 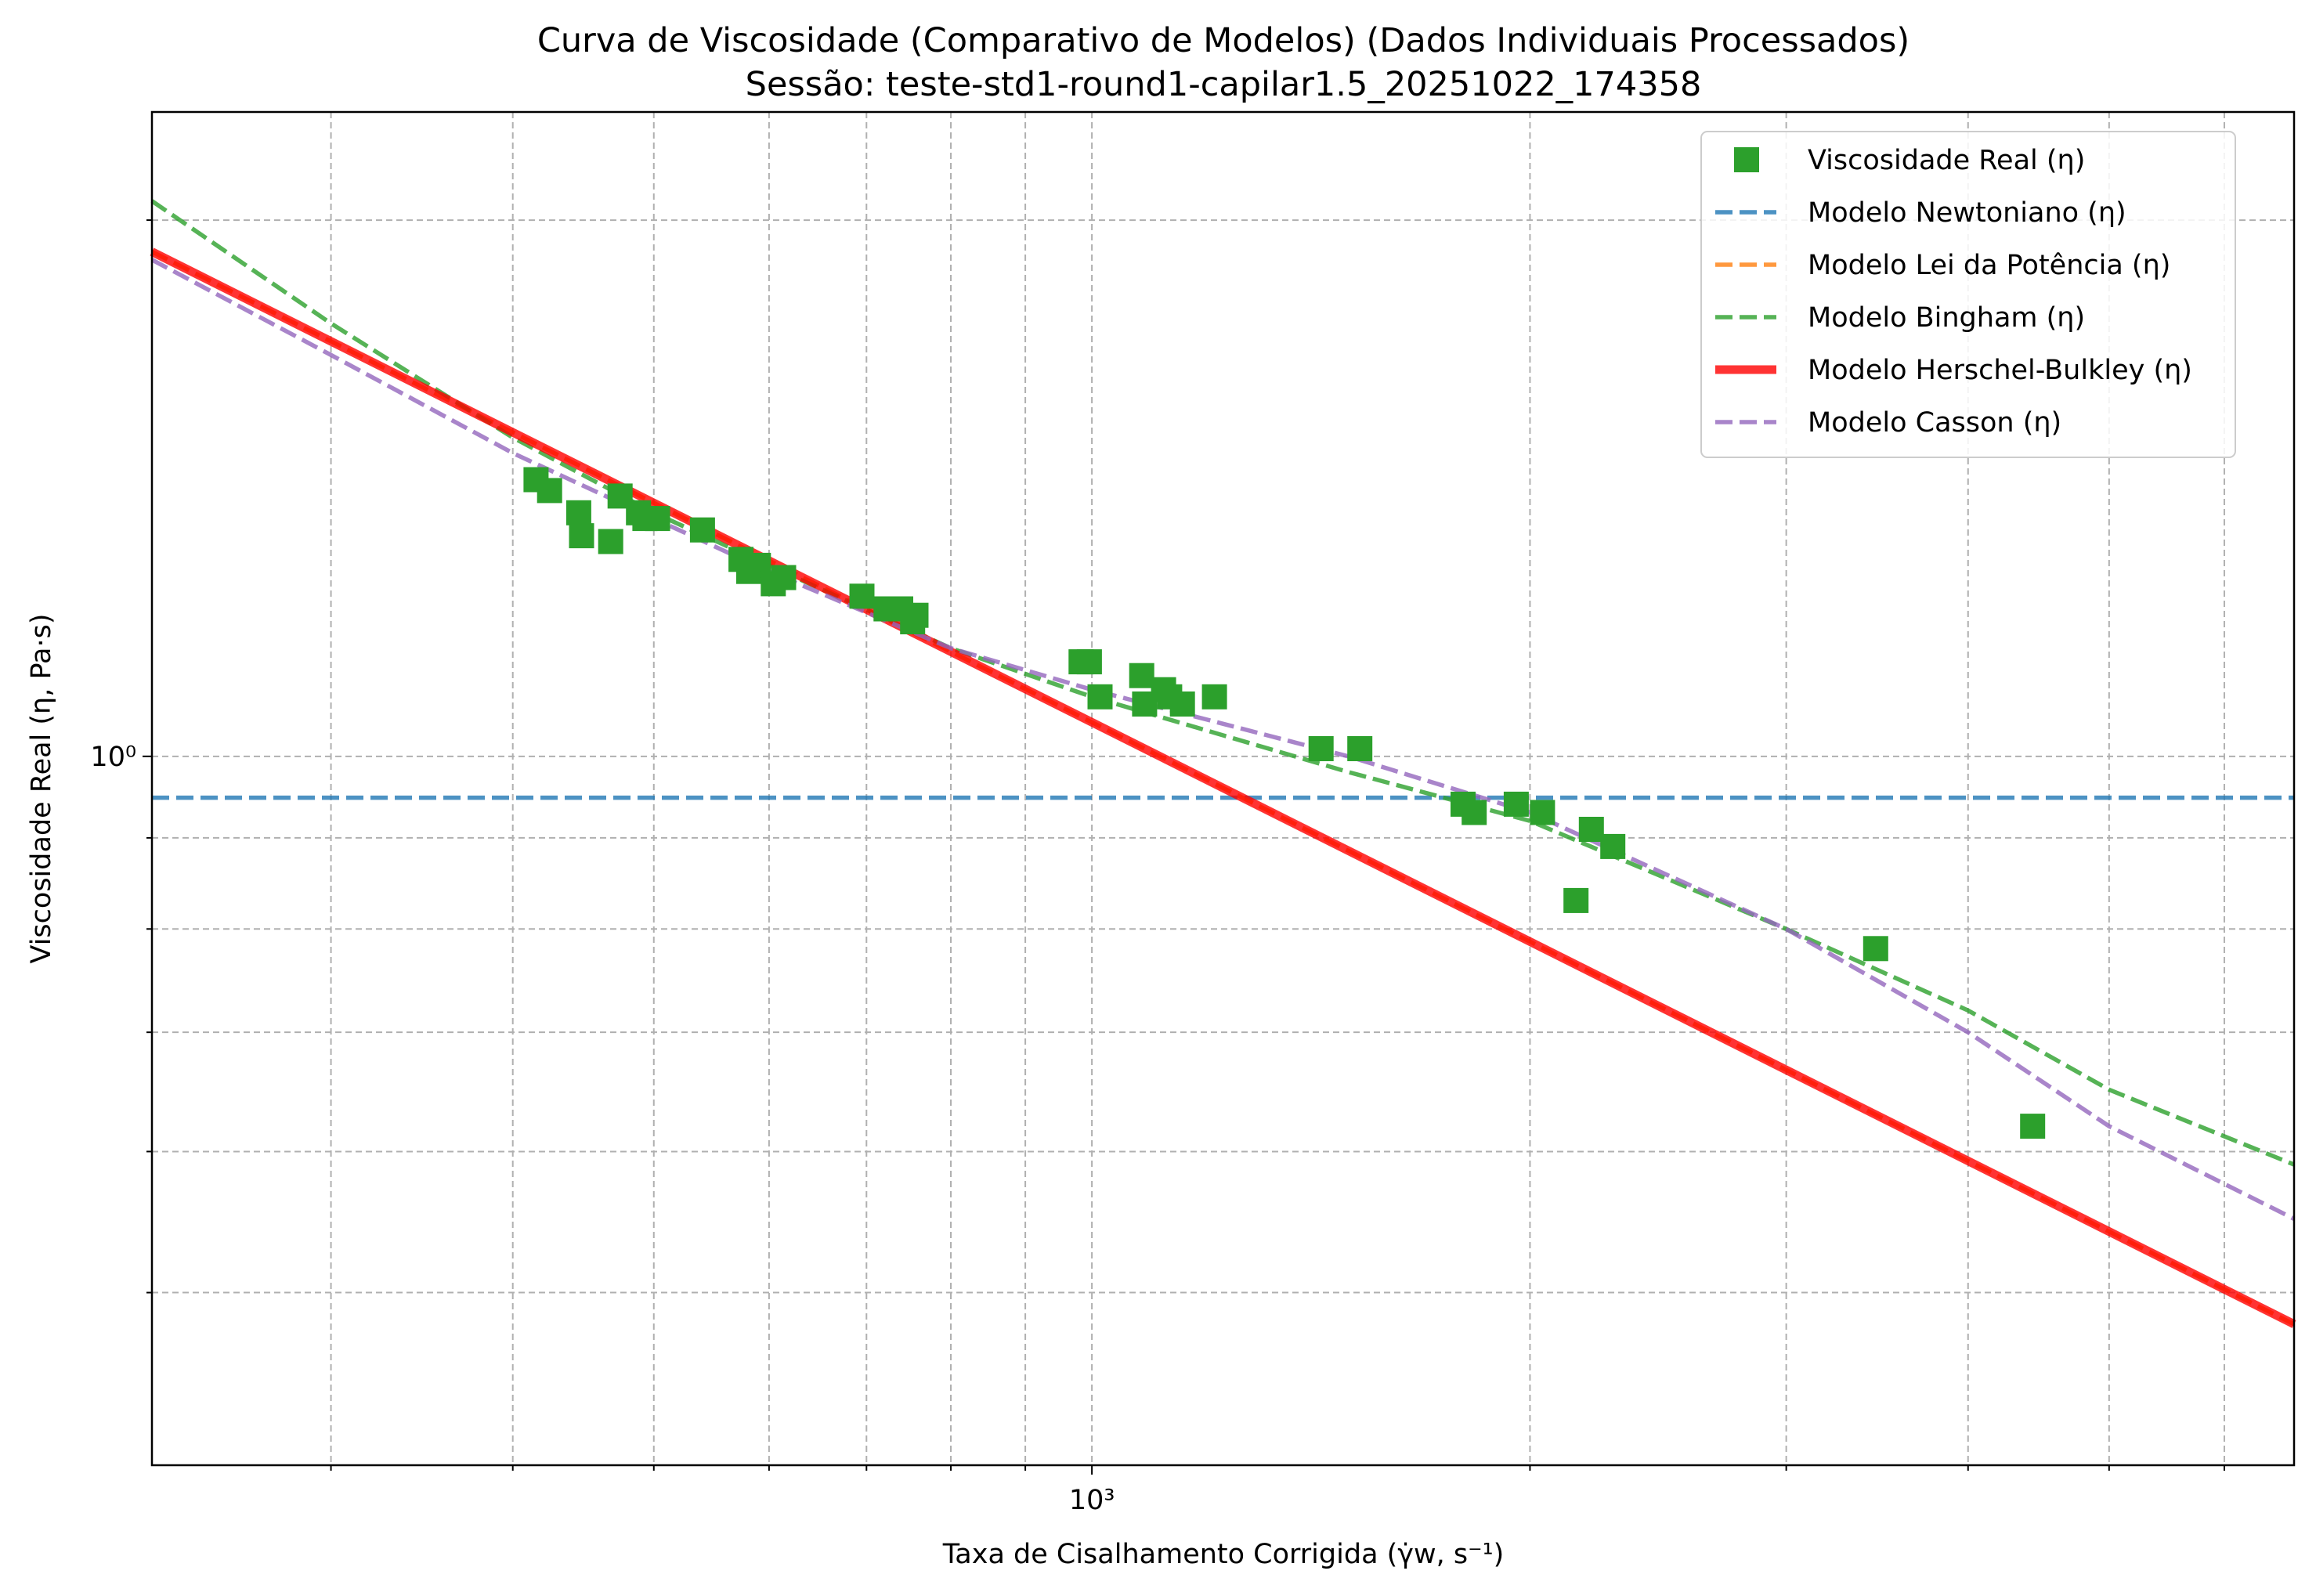 I want to click on legend-entry: Viscosidade Real (η), so click(x=1909, y=160).